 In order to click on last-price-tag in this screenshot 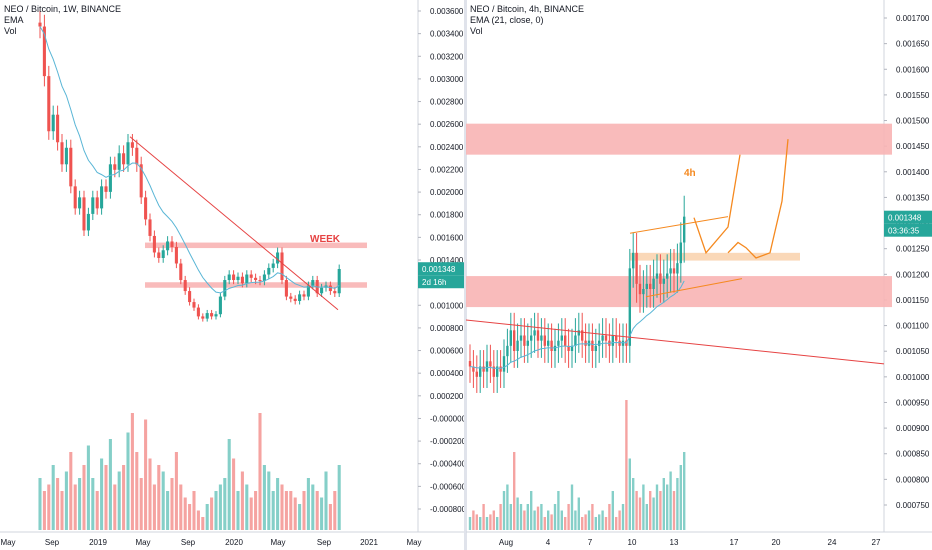, I will do `click(908, 217)`.